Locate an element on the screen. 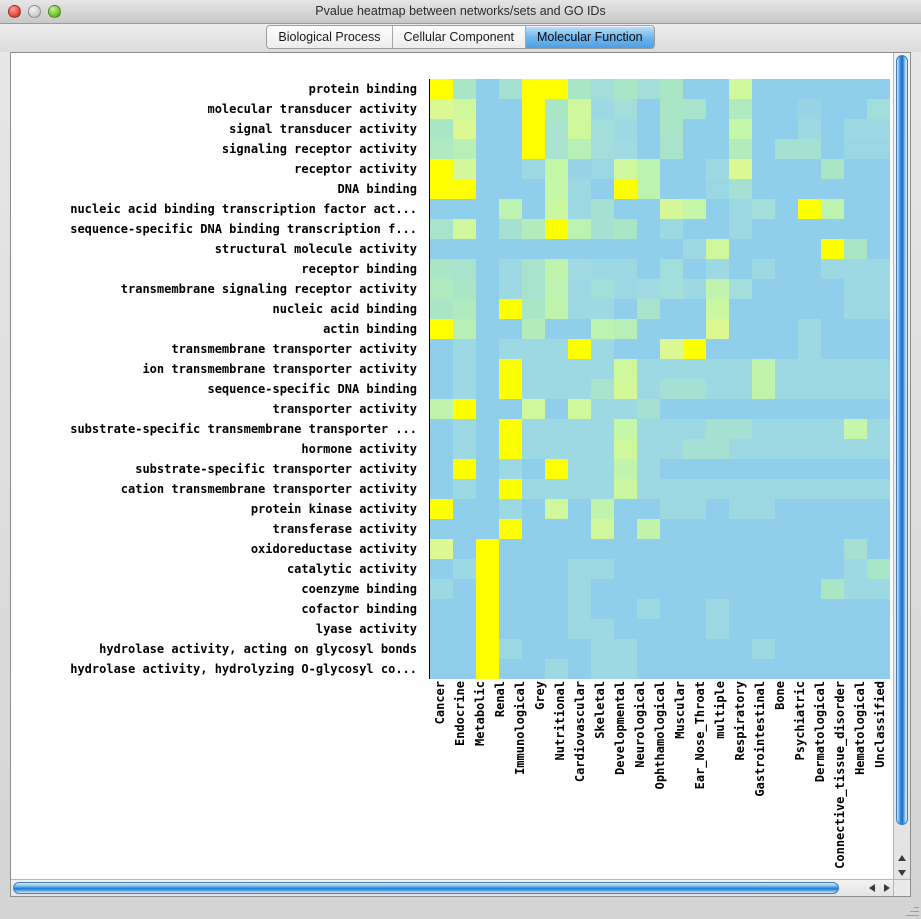  zoom-button is located at coordinates (54, 11).